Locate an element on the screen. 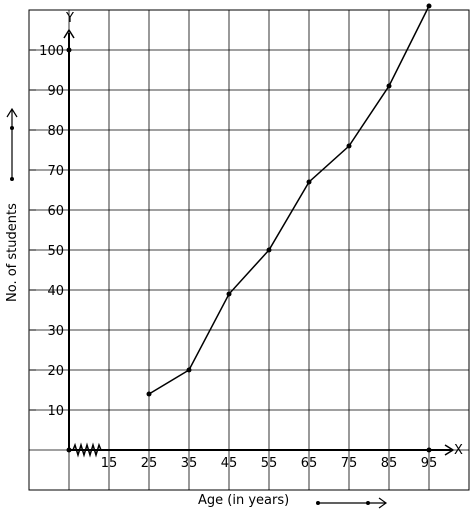 The width and height of the screenshot is (474, 520). origin-point is located at coordinates (69, 450).